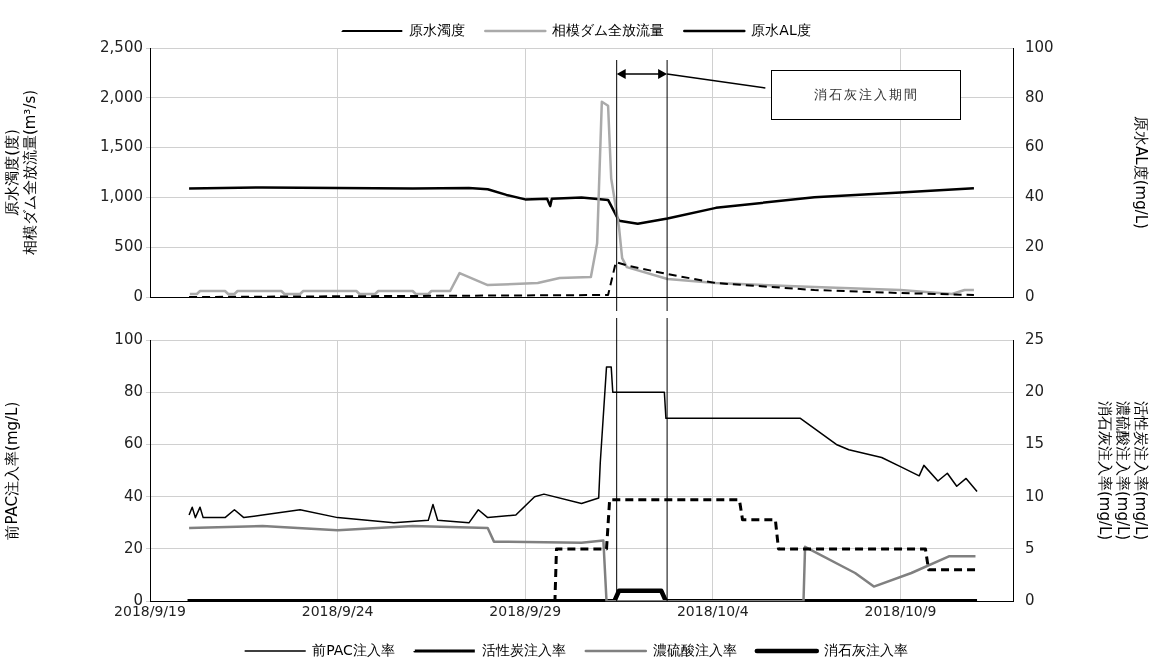  Describe the element at coordinates (128, 246) in the screenshot. I see `y-tick-label: 500` at that location.